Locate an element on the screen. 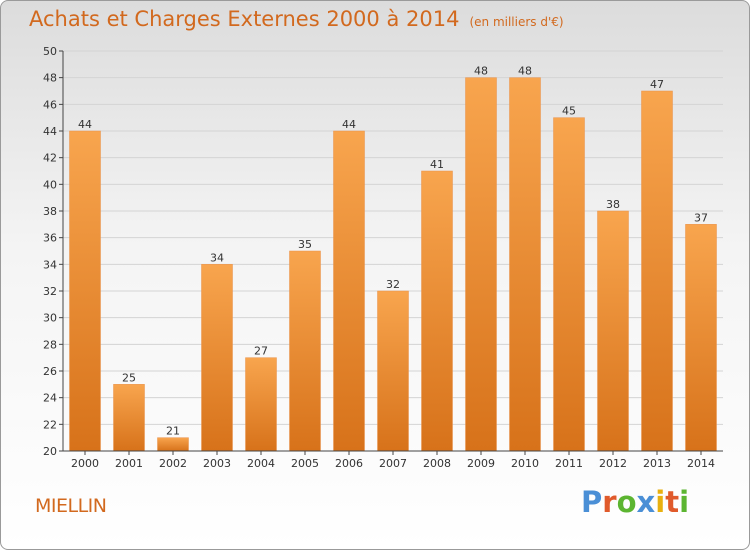 This screenshot has width=750, height=550. title-unit: (en milliers d'€) is located at coordinates (516, 22).